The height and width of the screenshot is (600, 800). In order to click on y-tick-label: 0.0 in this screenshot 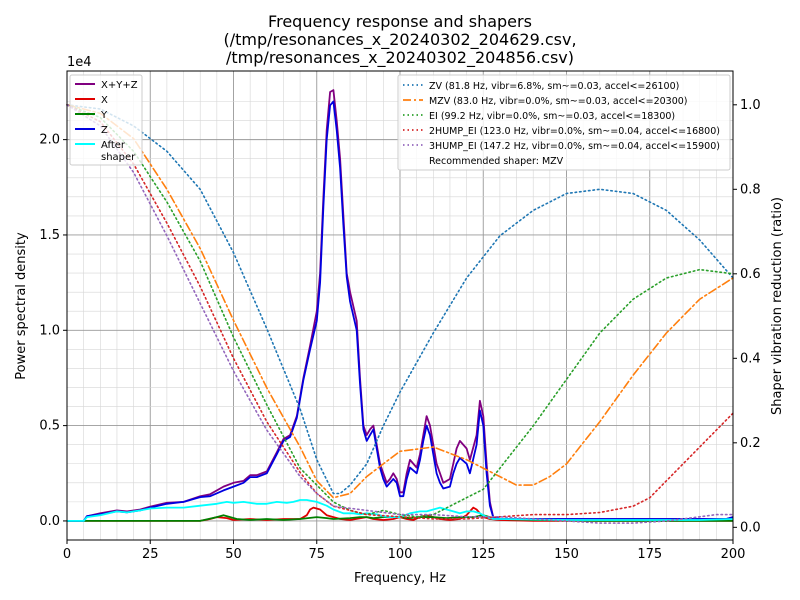, I will do `click(49, 521)`.